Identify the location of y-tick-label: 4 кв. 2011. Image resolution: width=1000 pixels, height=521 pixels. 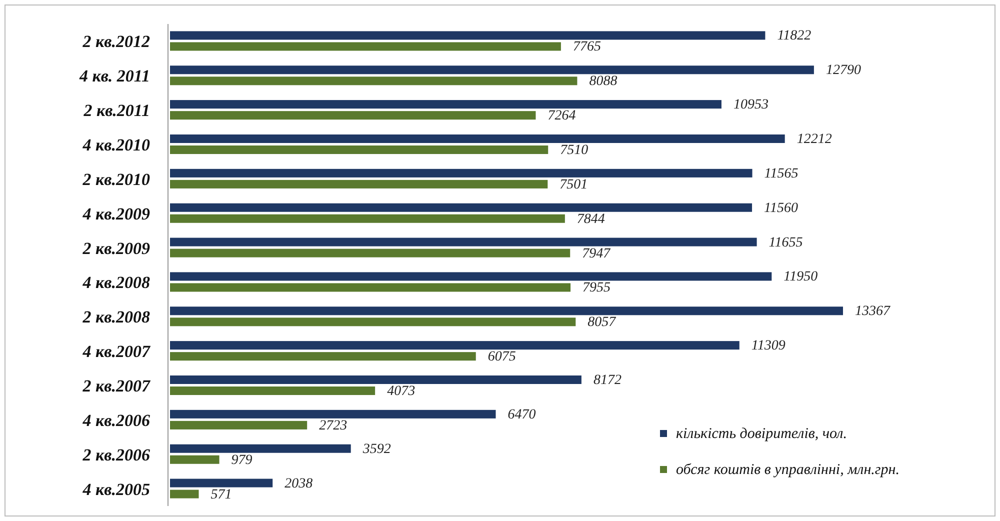
(114, 76).